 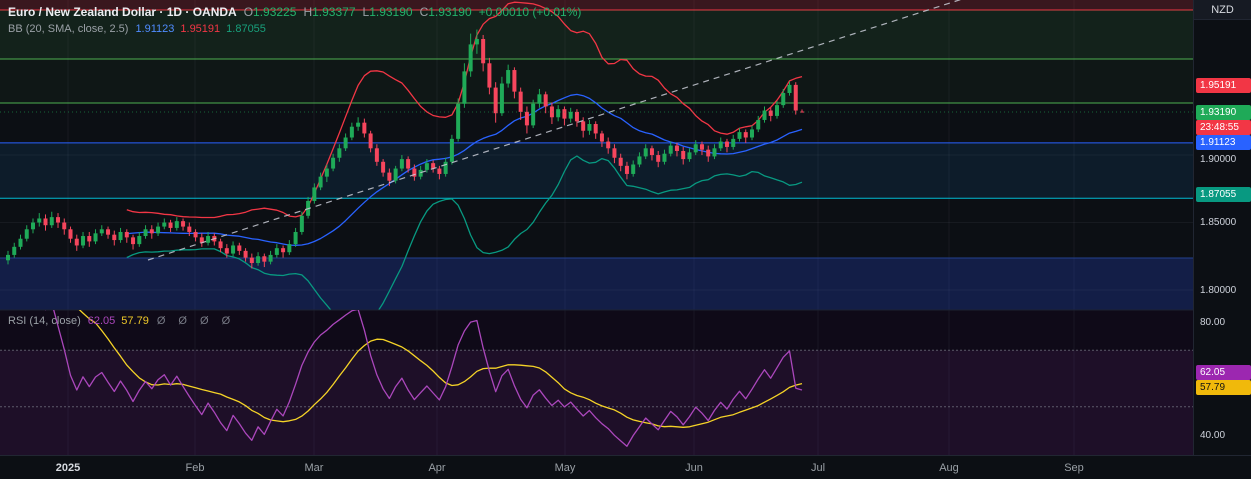 What do you see at coordinates (1223, 388) in the screenshot?
I see `rsi-ma-badge: 57.79` at bounding box center [1223, 388].